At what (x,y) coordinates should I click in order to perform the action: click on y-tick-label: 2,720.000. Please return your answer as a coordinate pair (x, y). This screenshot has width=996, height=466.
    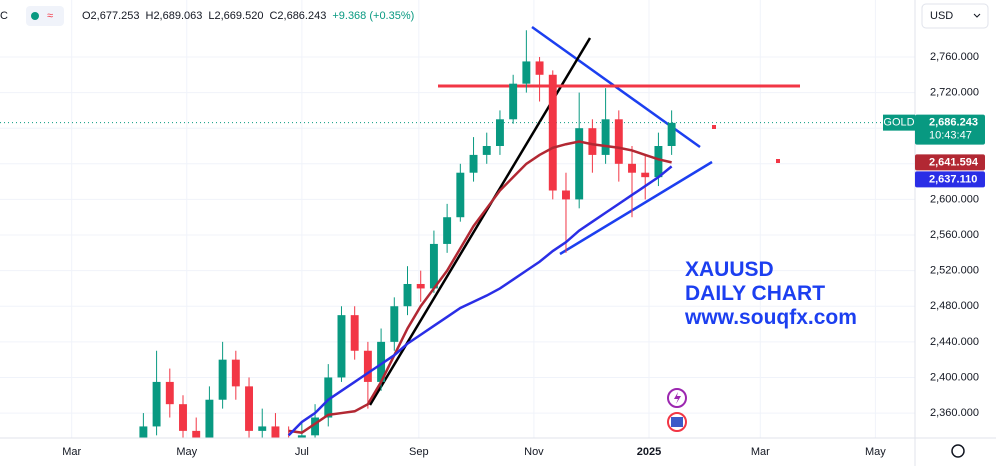
    Looking at the image, I should click on (954, 92).